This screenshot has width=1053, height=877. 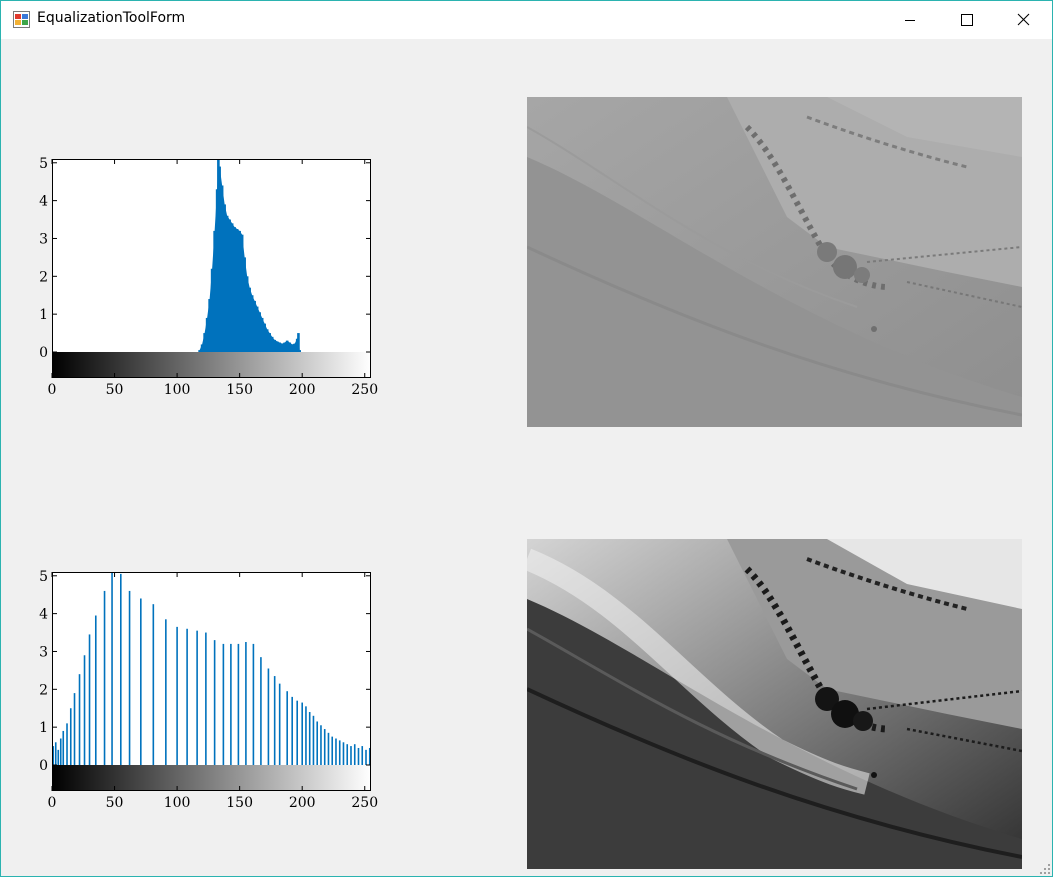 What do you see at coordinates (211, 668) in the screenshot?
I see `plot-area` at bounding box center [211, 668].